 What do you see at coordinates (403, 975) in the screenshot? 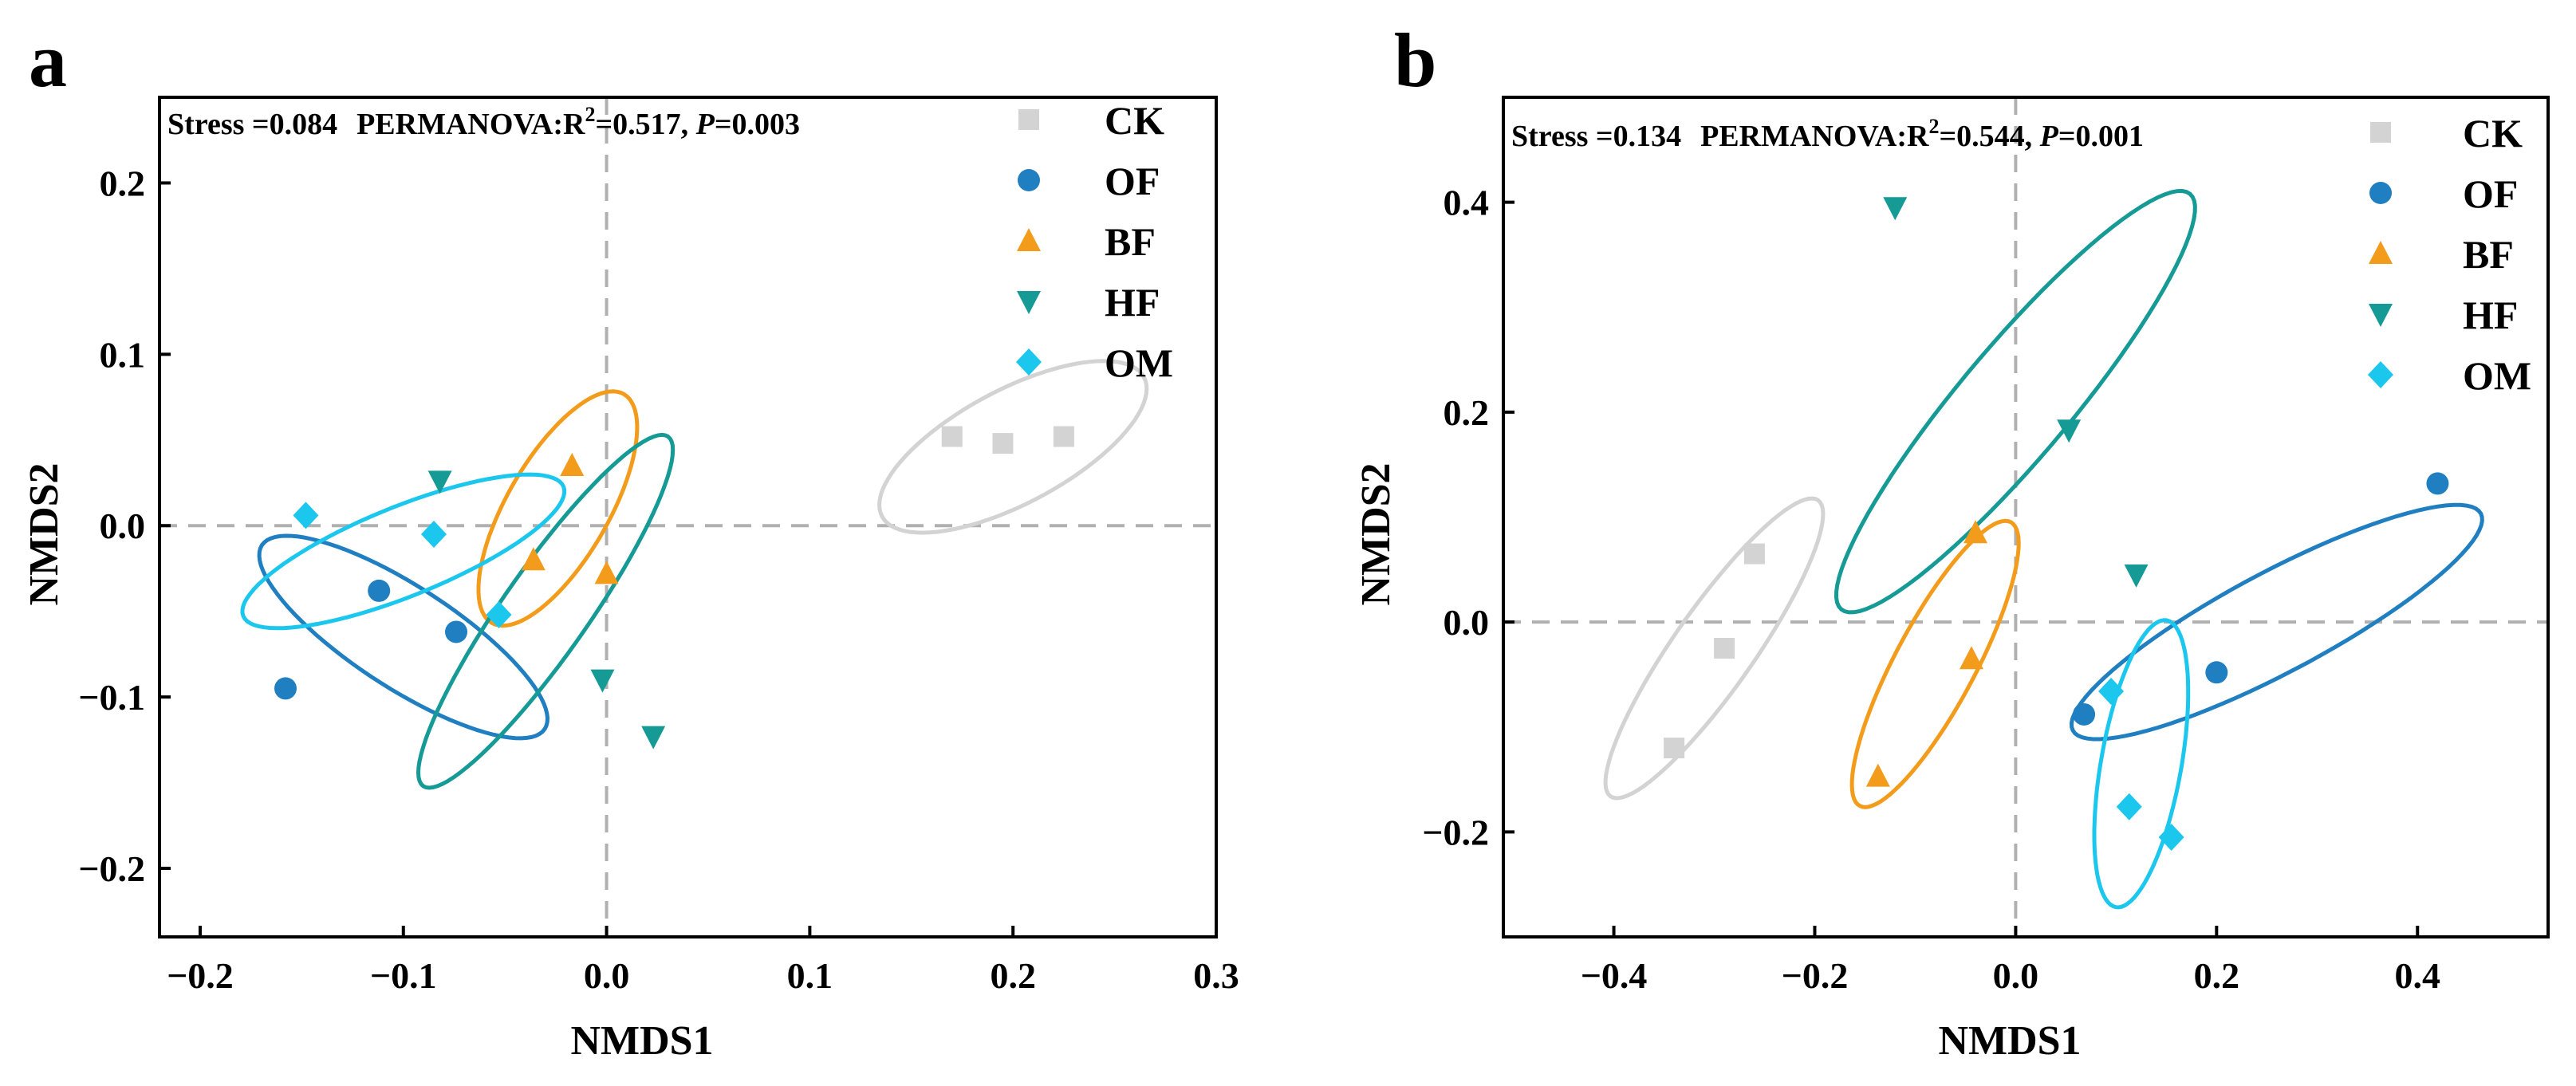
I see `panel-a-xtick-label: −0.1` at bounding box center [403, 975].